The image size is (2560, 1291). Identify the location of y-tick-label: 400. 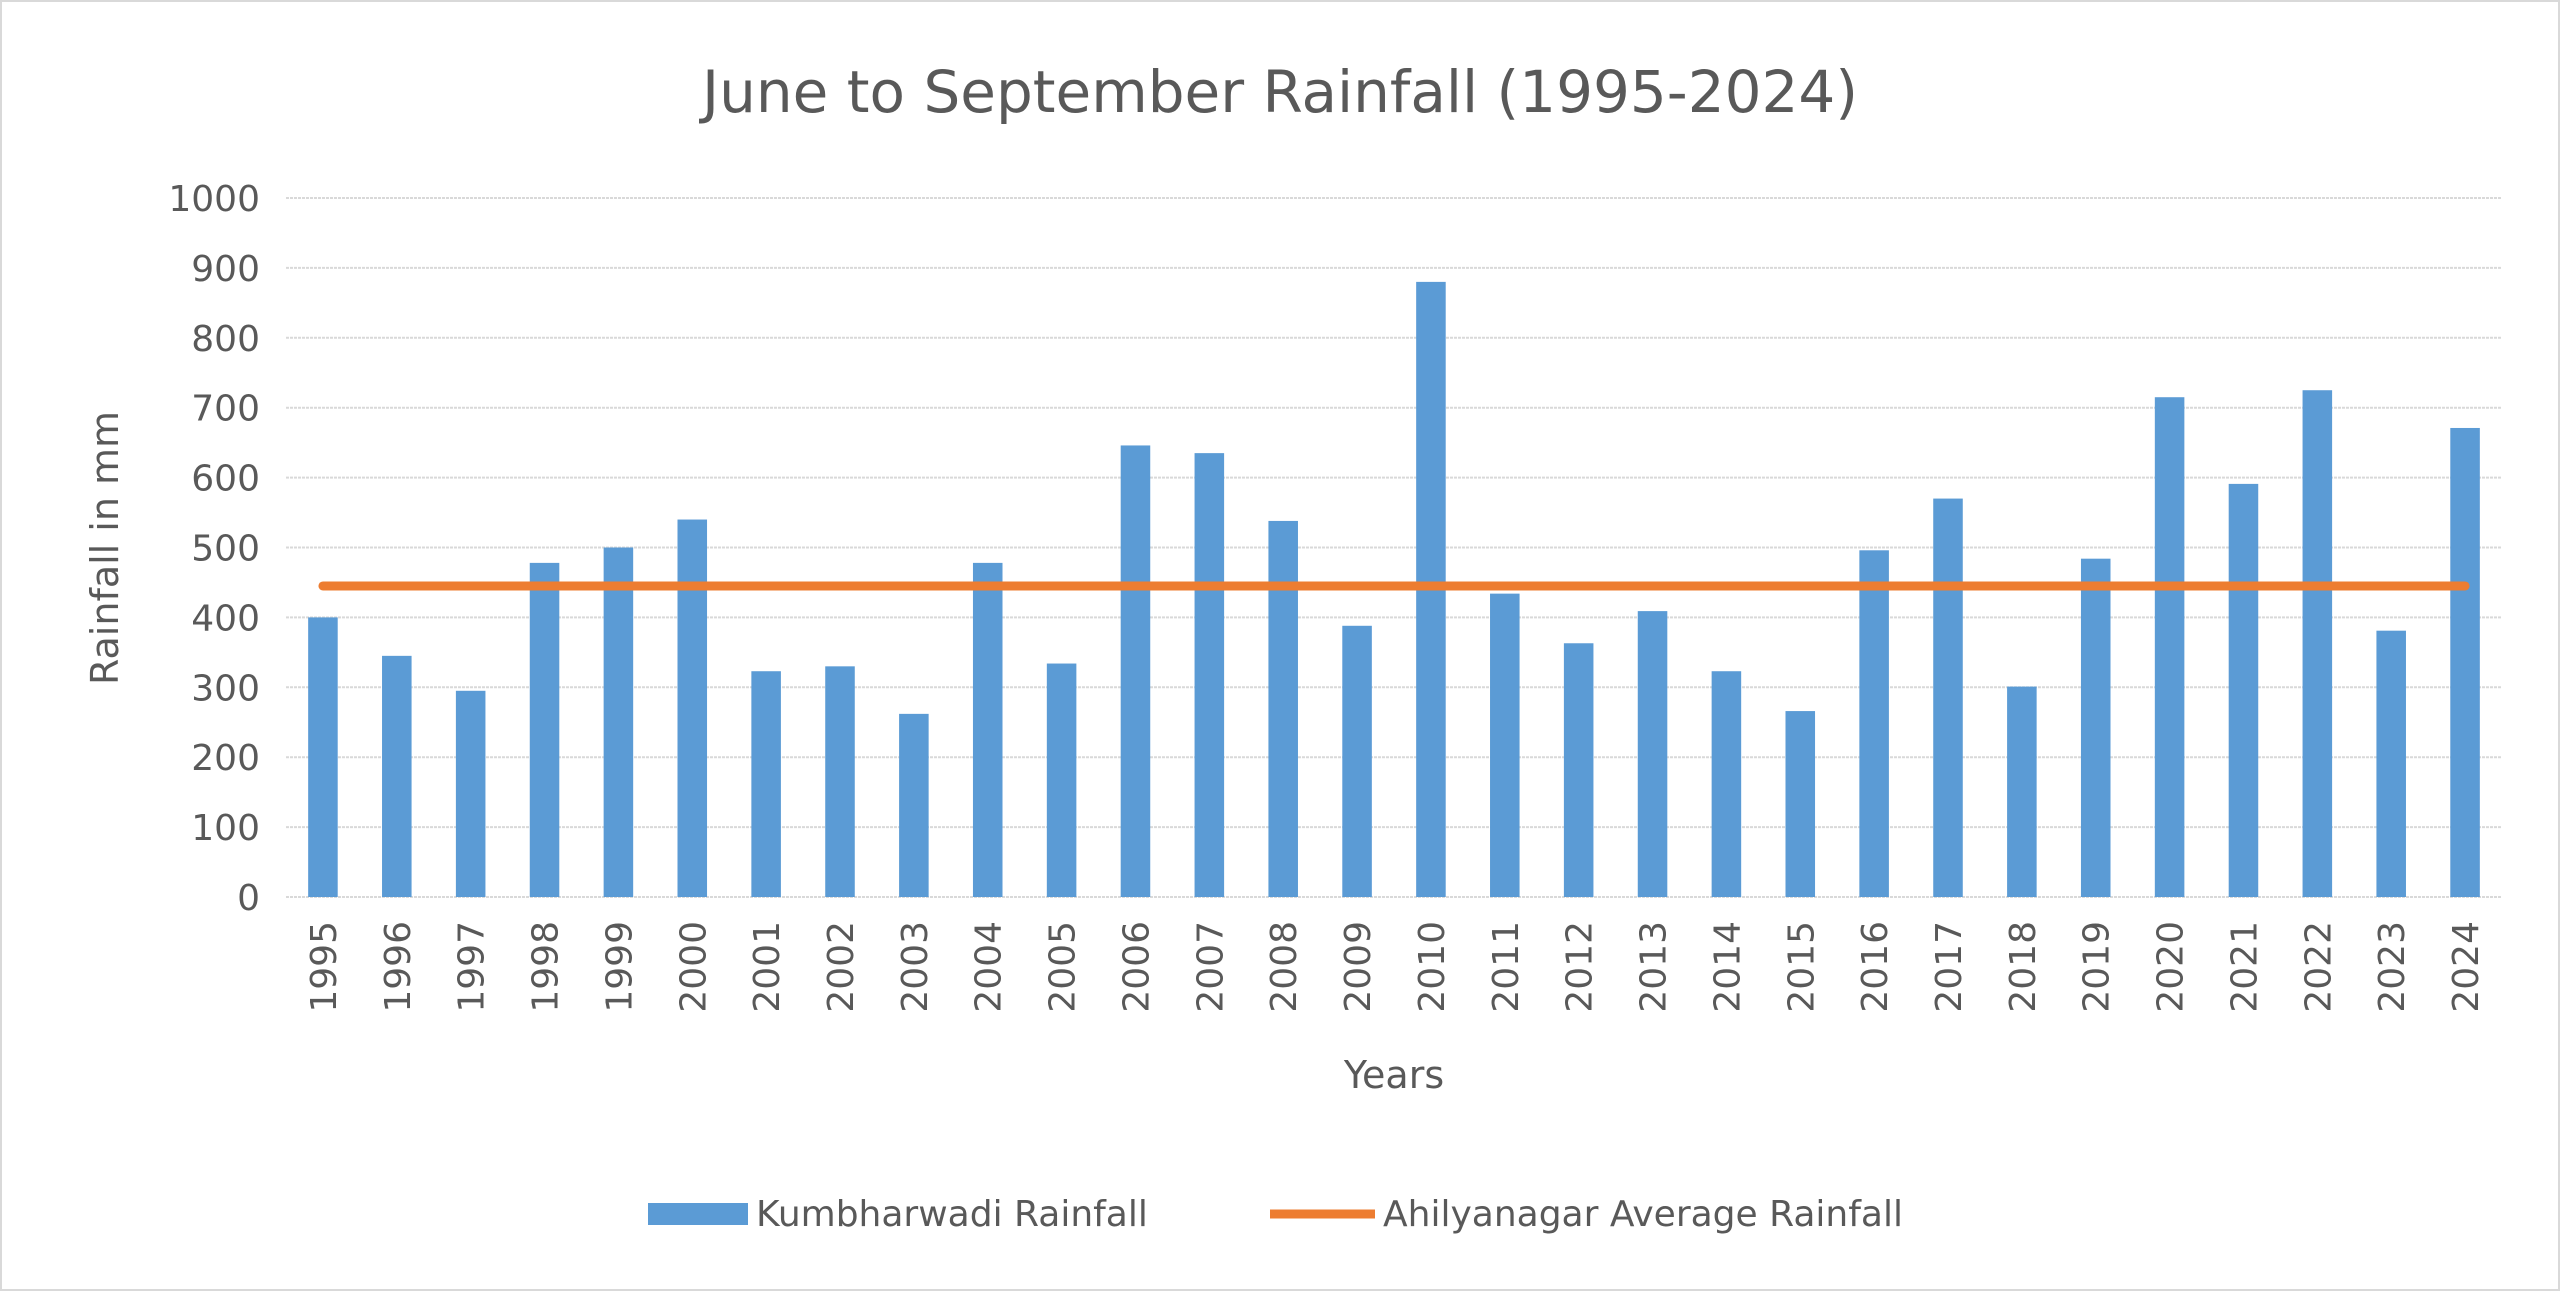
(225, 618).